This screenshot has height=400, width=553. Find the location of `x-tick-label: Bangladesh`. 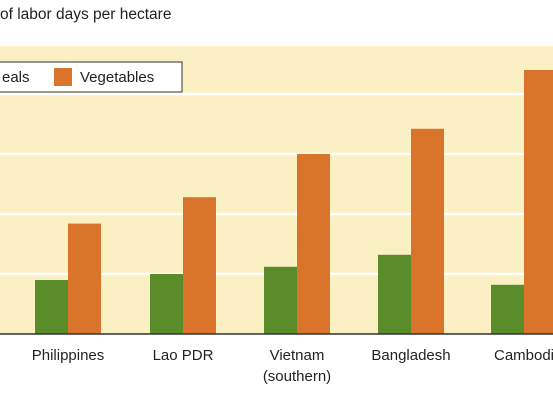

x-tick-label: Bangladesh is located at coordinates (410, 355).